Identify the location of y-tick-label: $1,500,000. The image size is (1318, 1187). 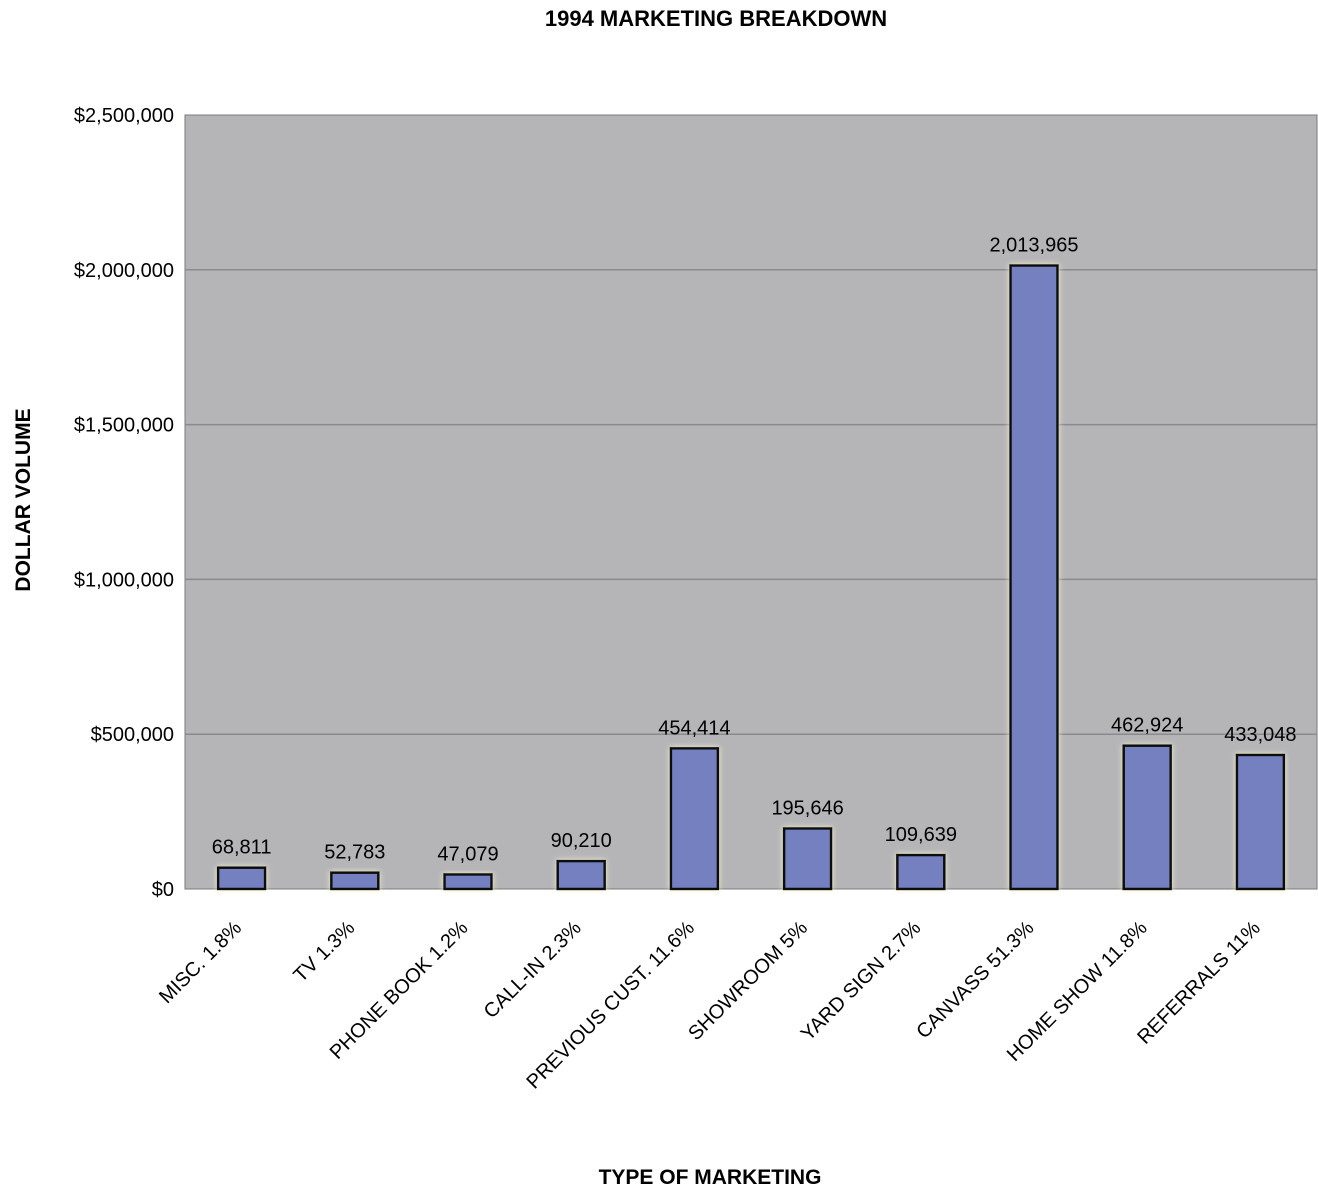
(124, 426).